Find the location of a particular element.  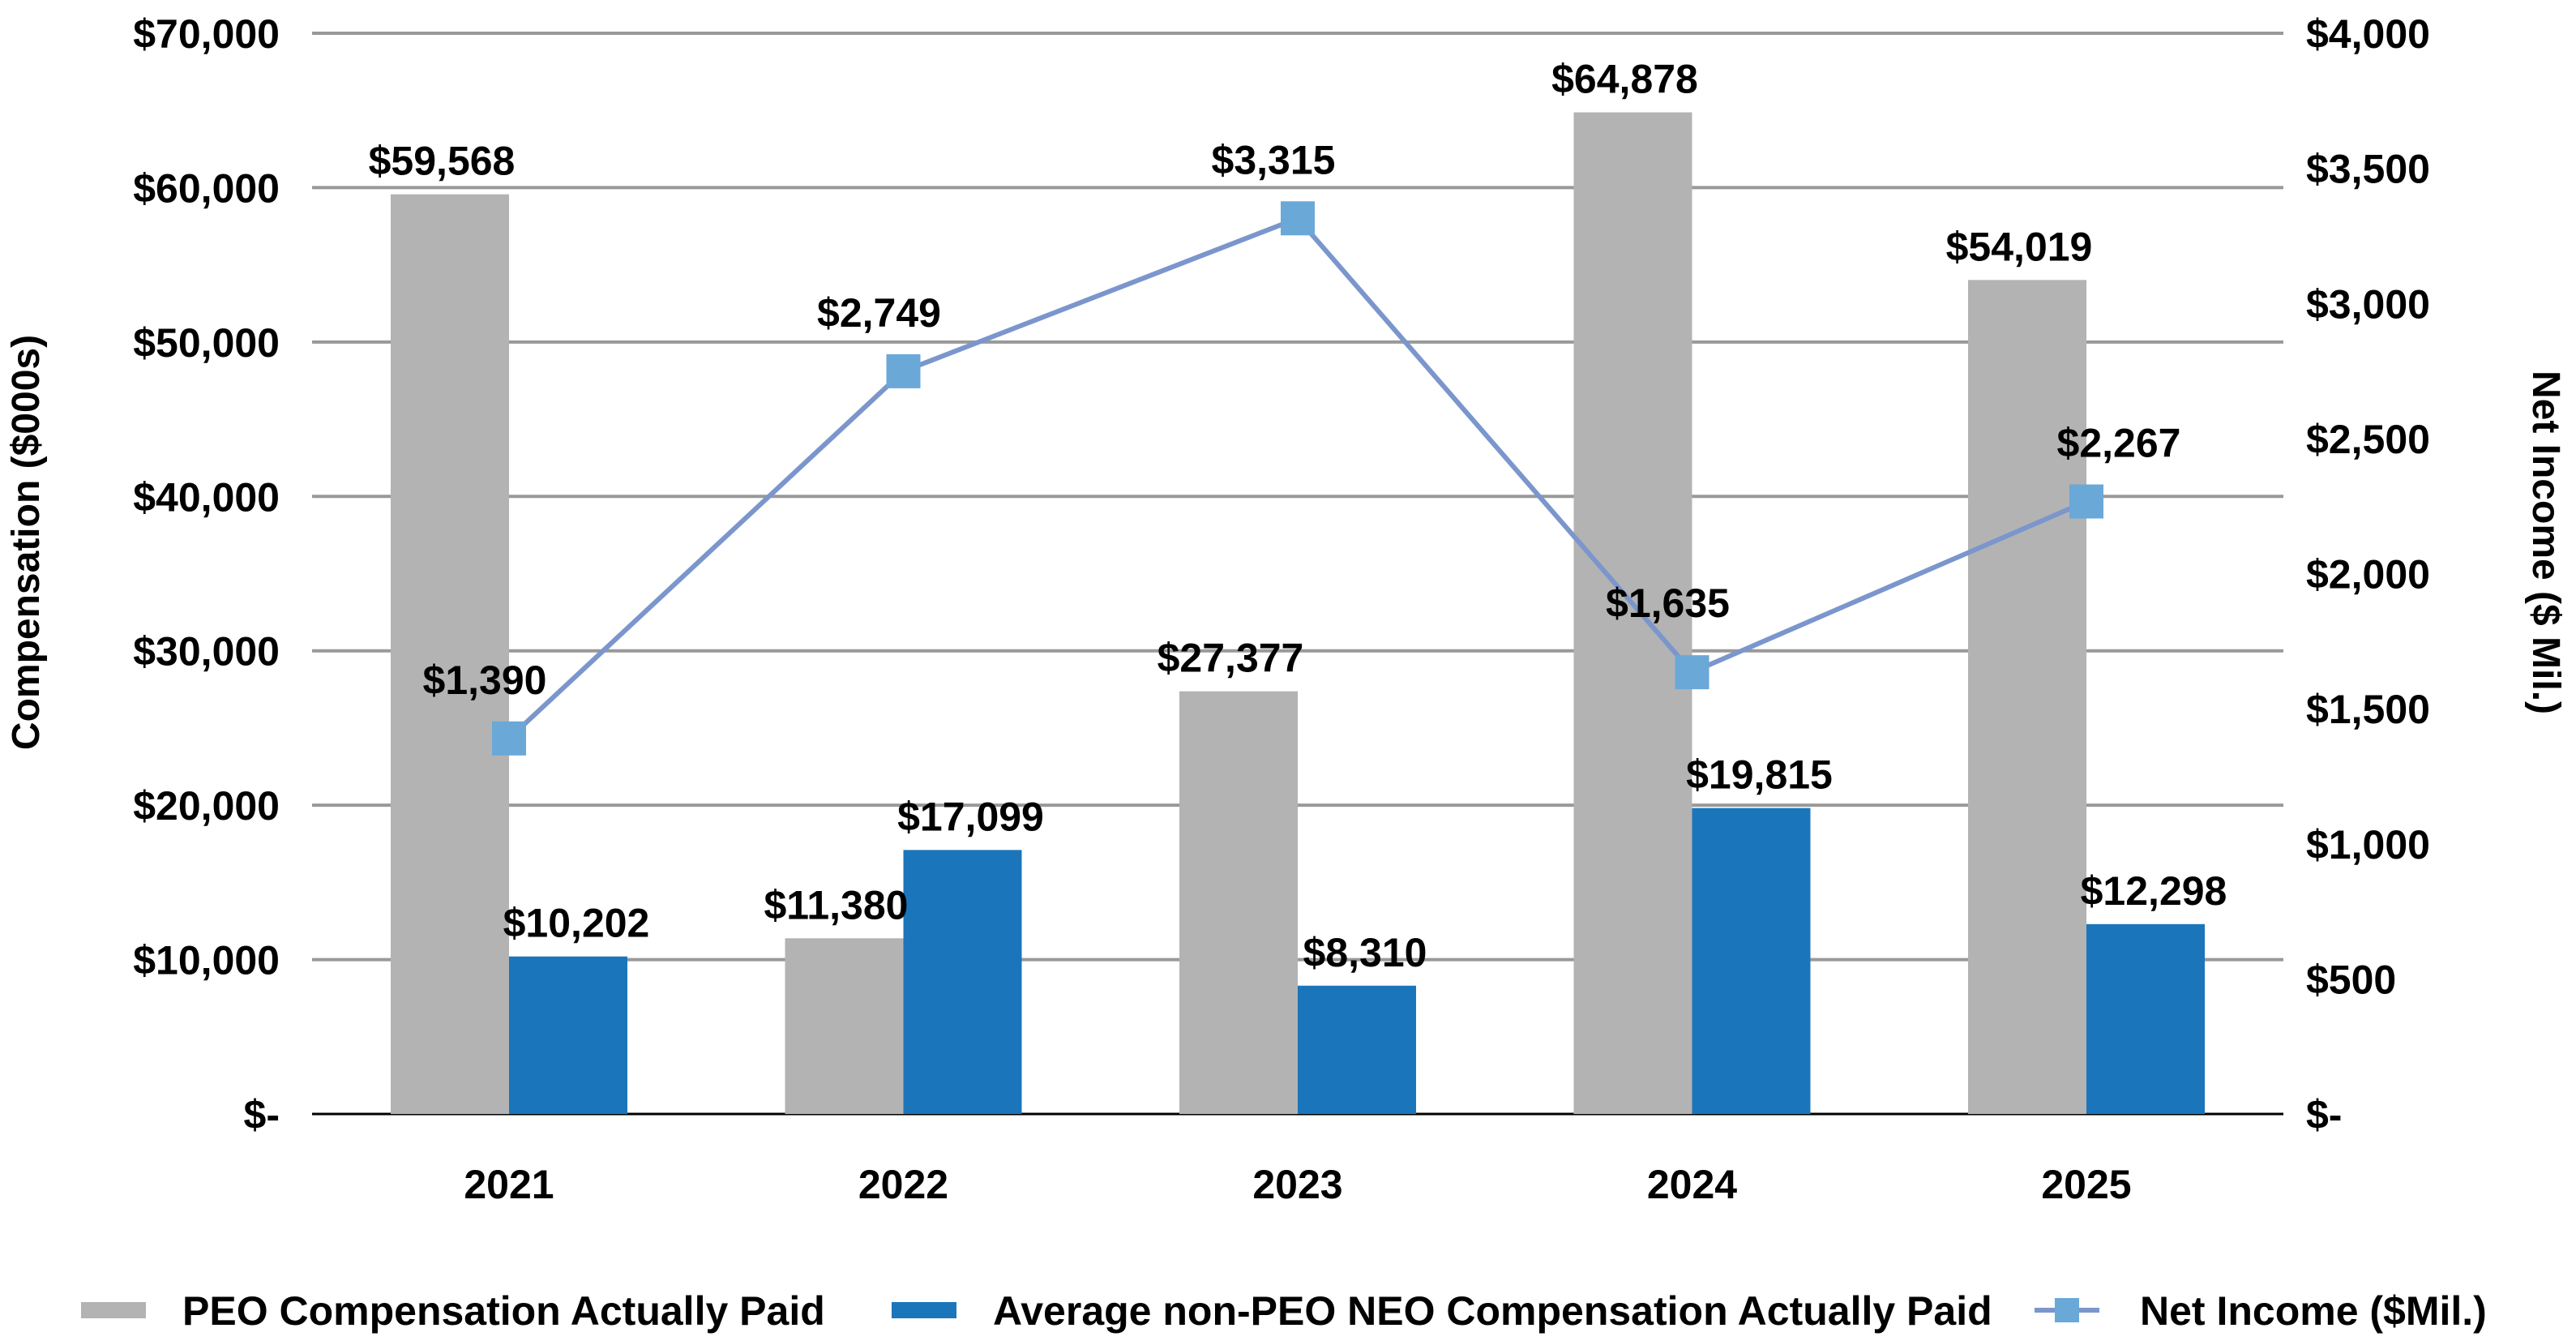

peo-data-label: $27,377 is located at coordinates (1230, 658).